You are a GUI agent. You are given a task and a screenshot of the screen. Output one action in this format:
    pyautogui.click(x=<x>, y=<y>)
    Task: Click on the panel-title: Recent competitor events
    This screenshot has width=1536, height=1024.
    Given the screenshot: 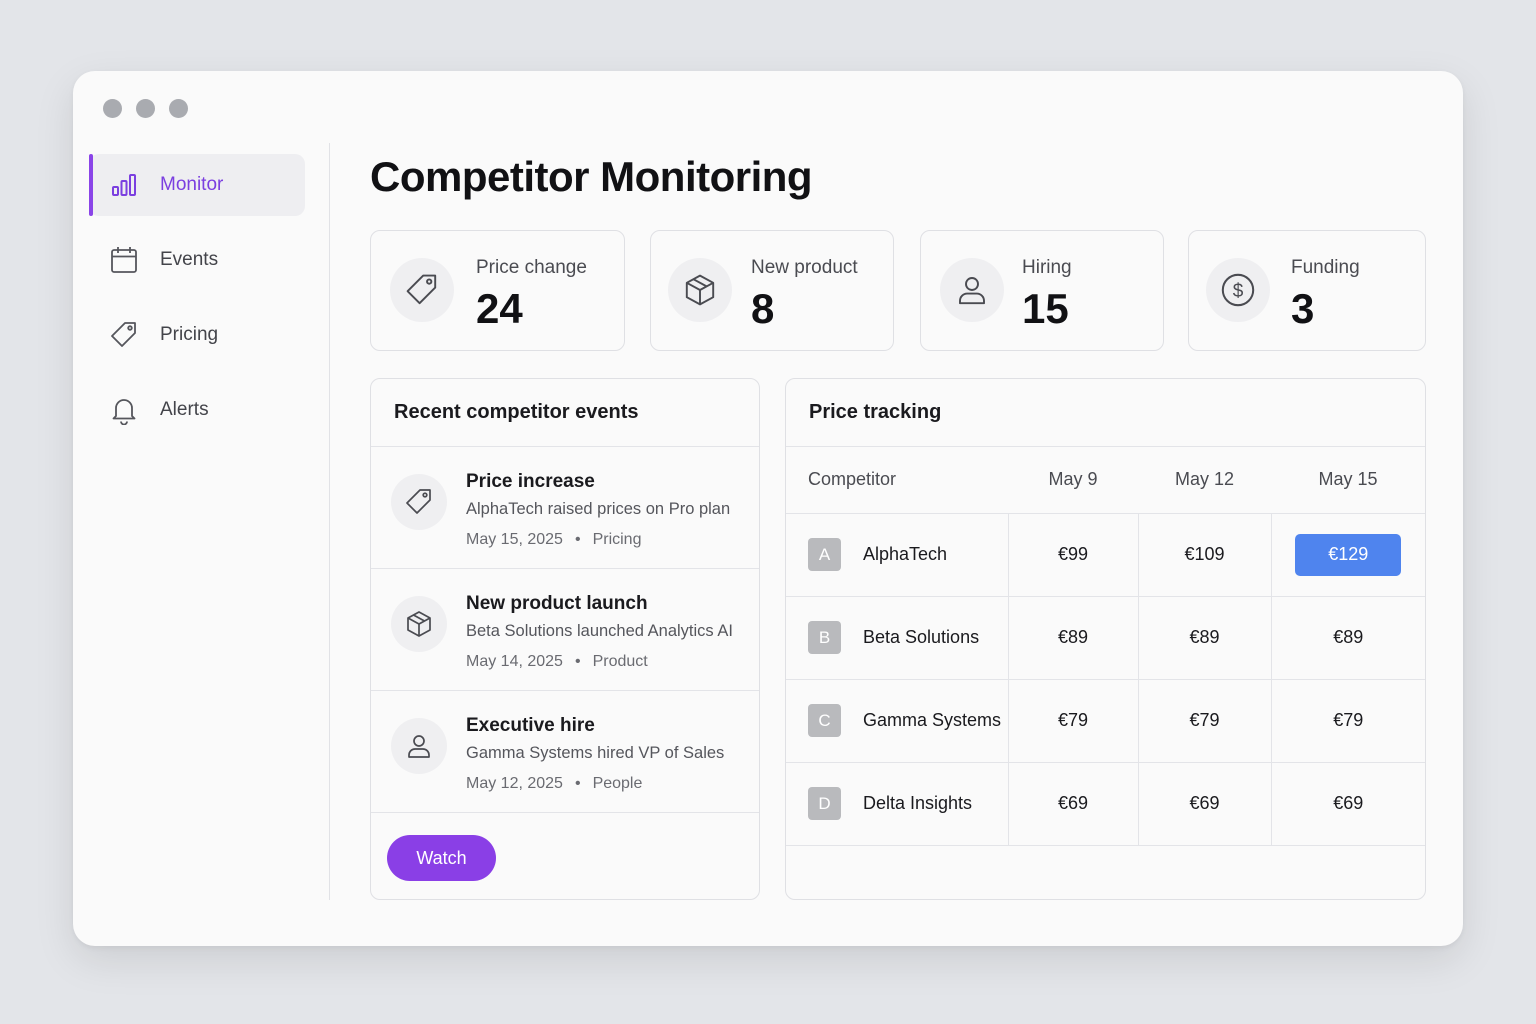 What is the action you would take?
    pyautogui.click(x=565, y=413)
    